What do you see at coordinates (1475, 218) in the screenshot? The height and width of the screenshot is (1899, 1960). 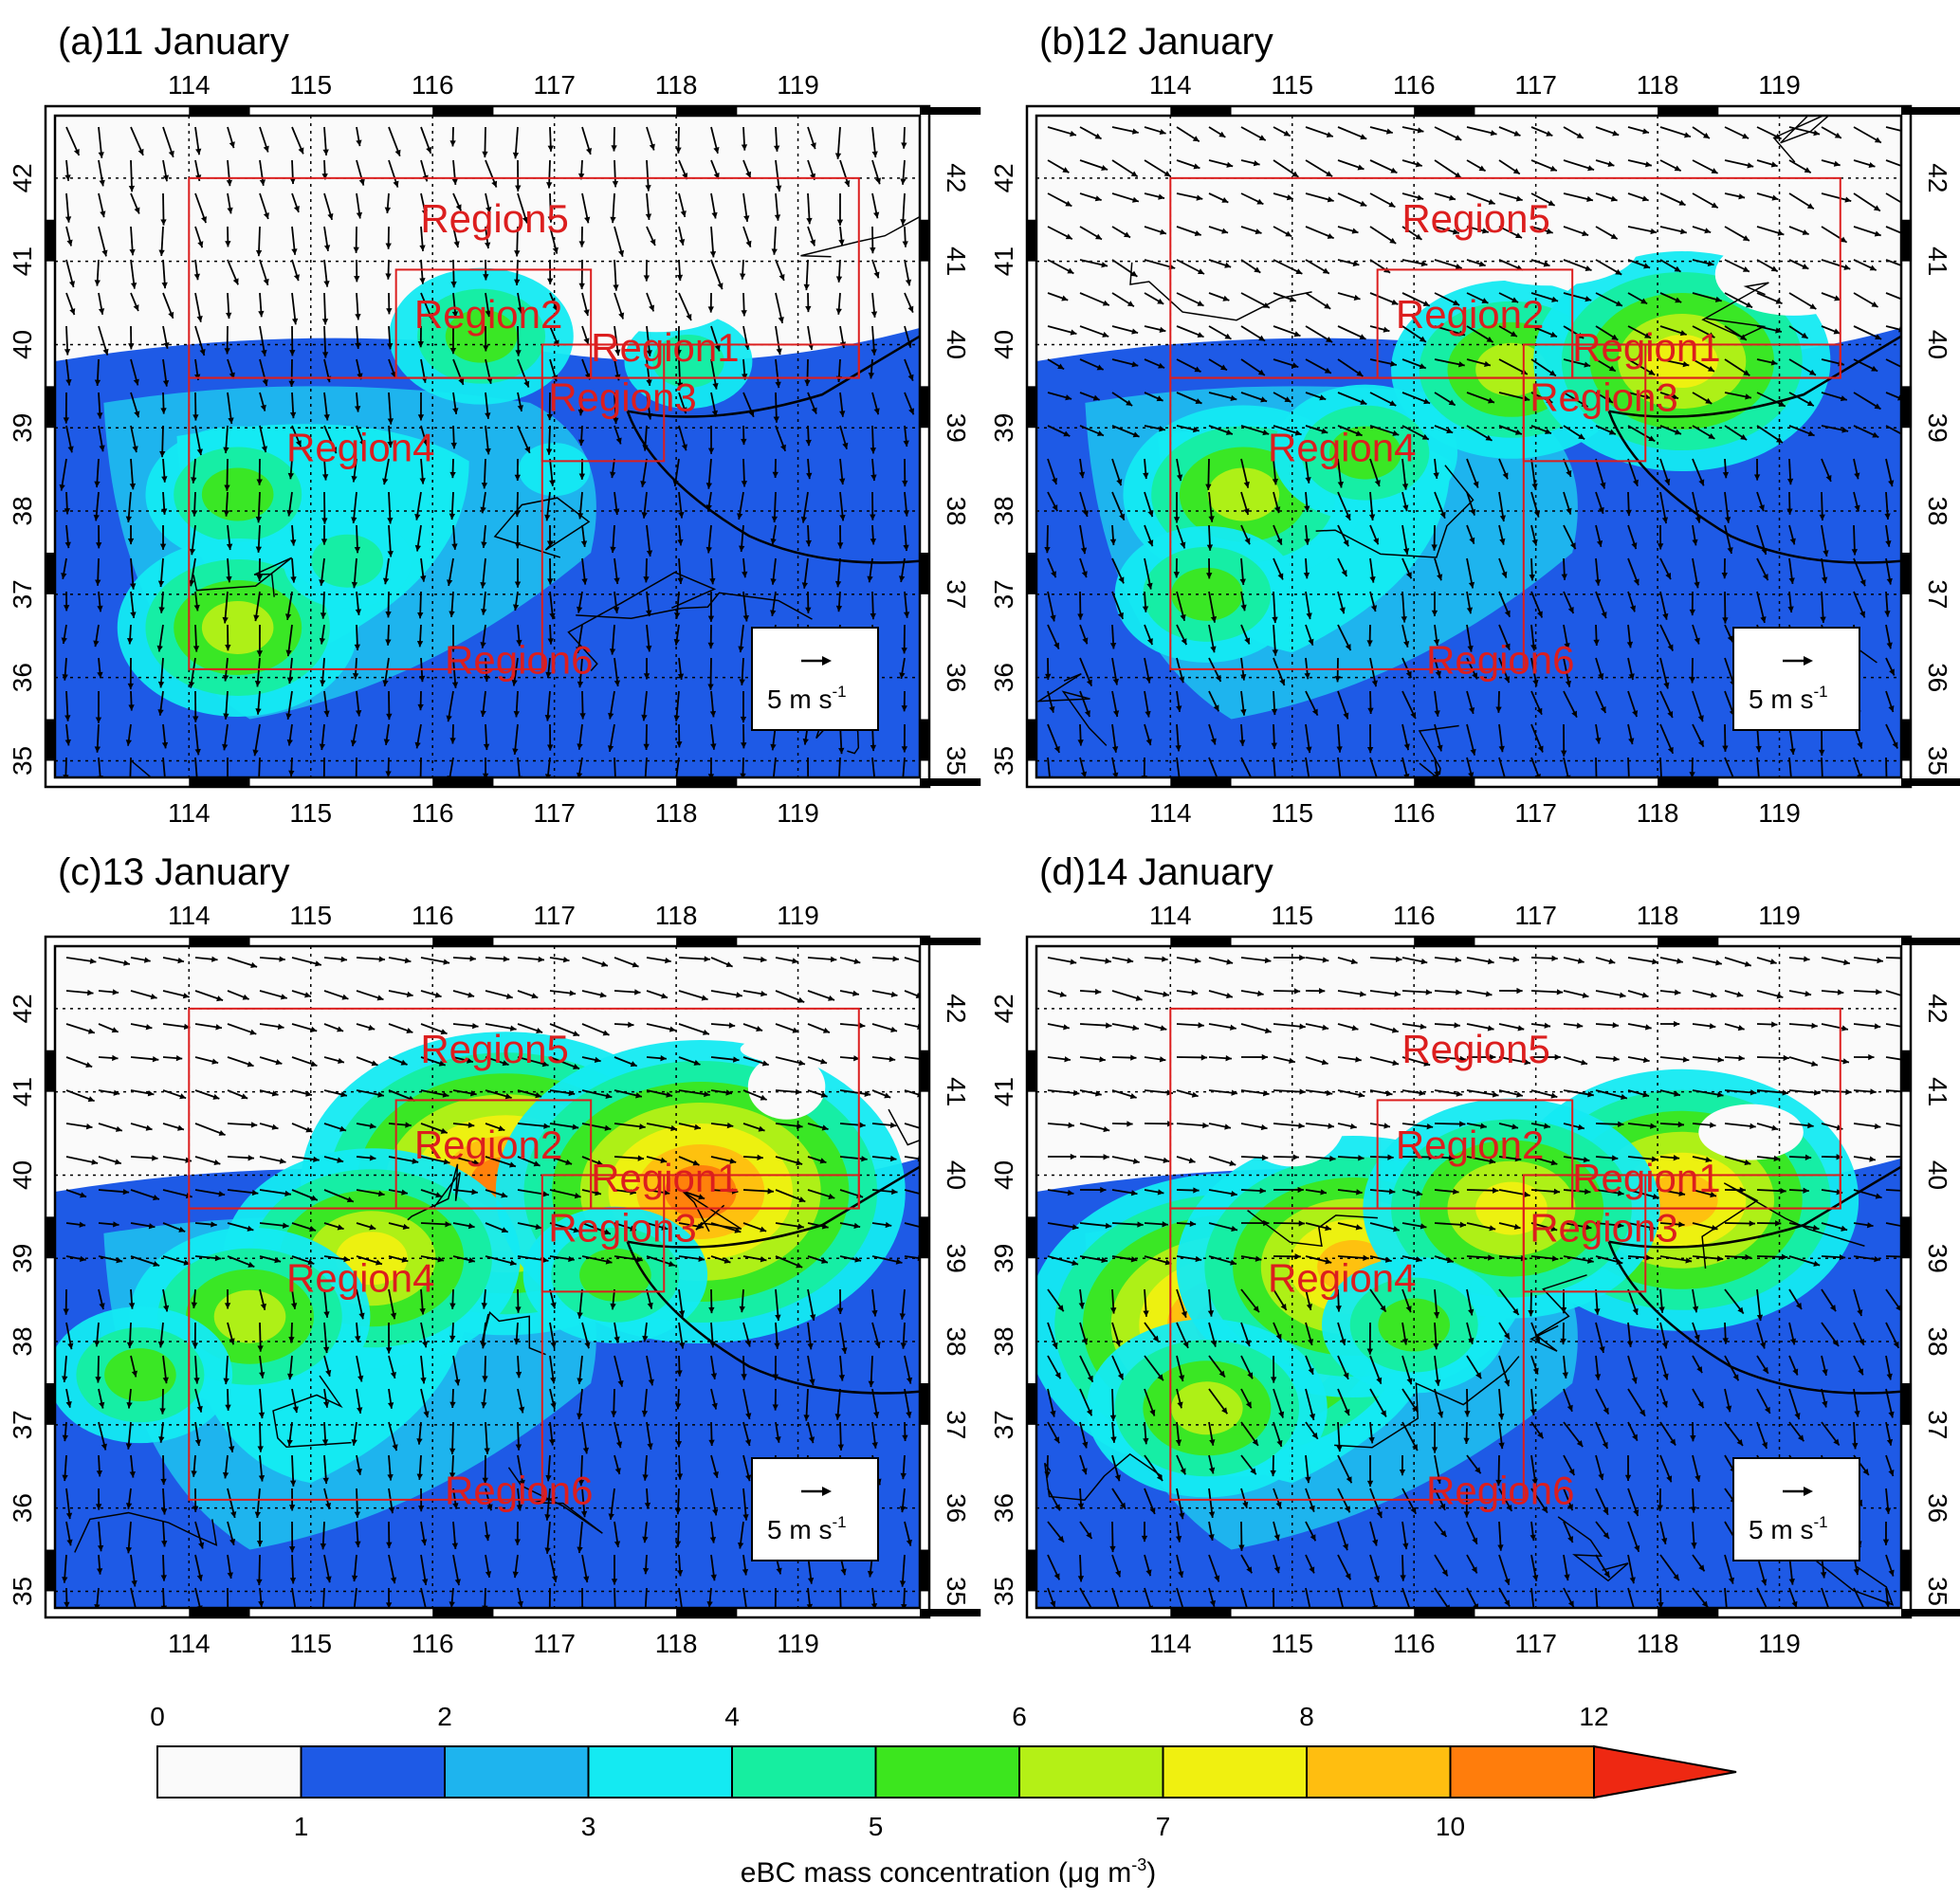 I see `region-label-region5: Region5` at bounding box center [1475, 218].